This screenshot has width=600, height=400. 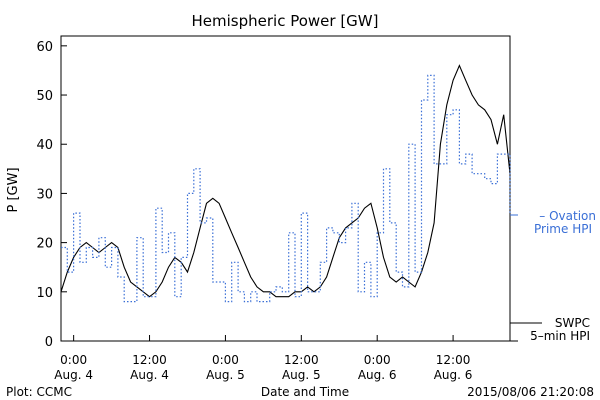 I want to click on x-axis-label: Date and Time, so click(x=305, y=392).